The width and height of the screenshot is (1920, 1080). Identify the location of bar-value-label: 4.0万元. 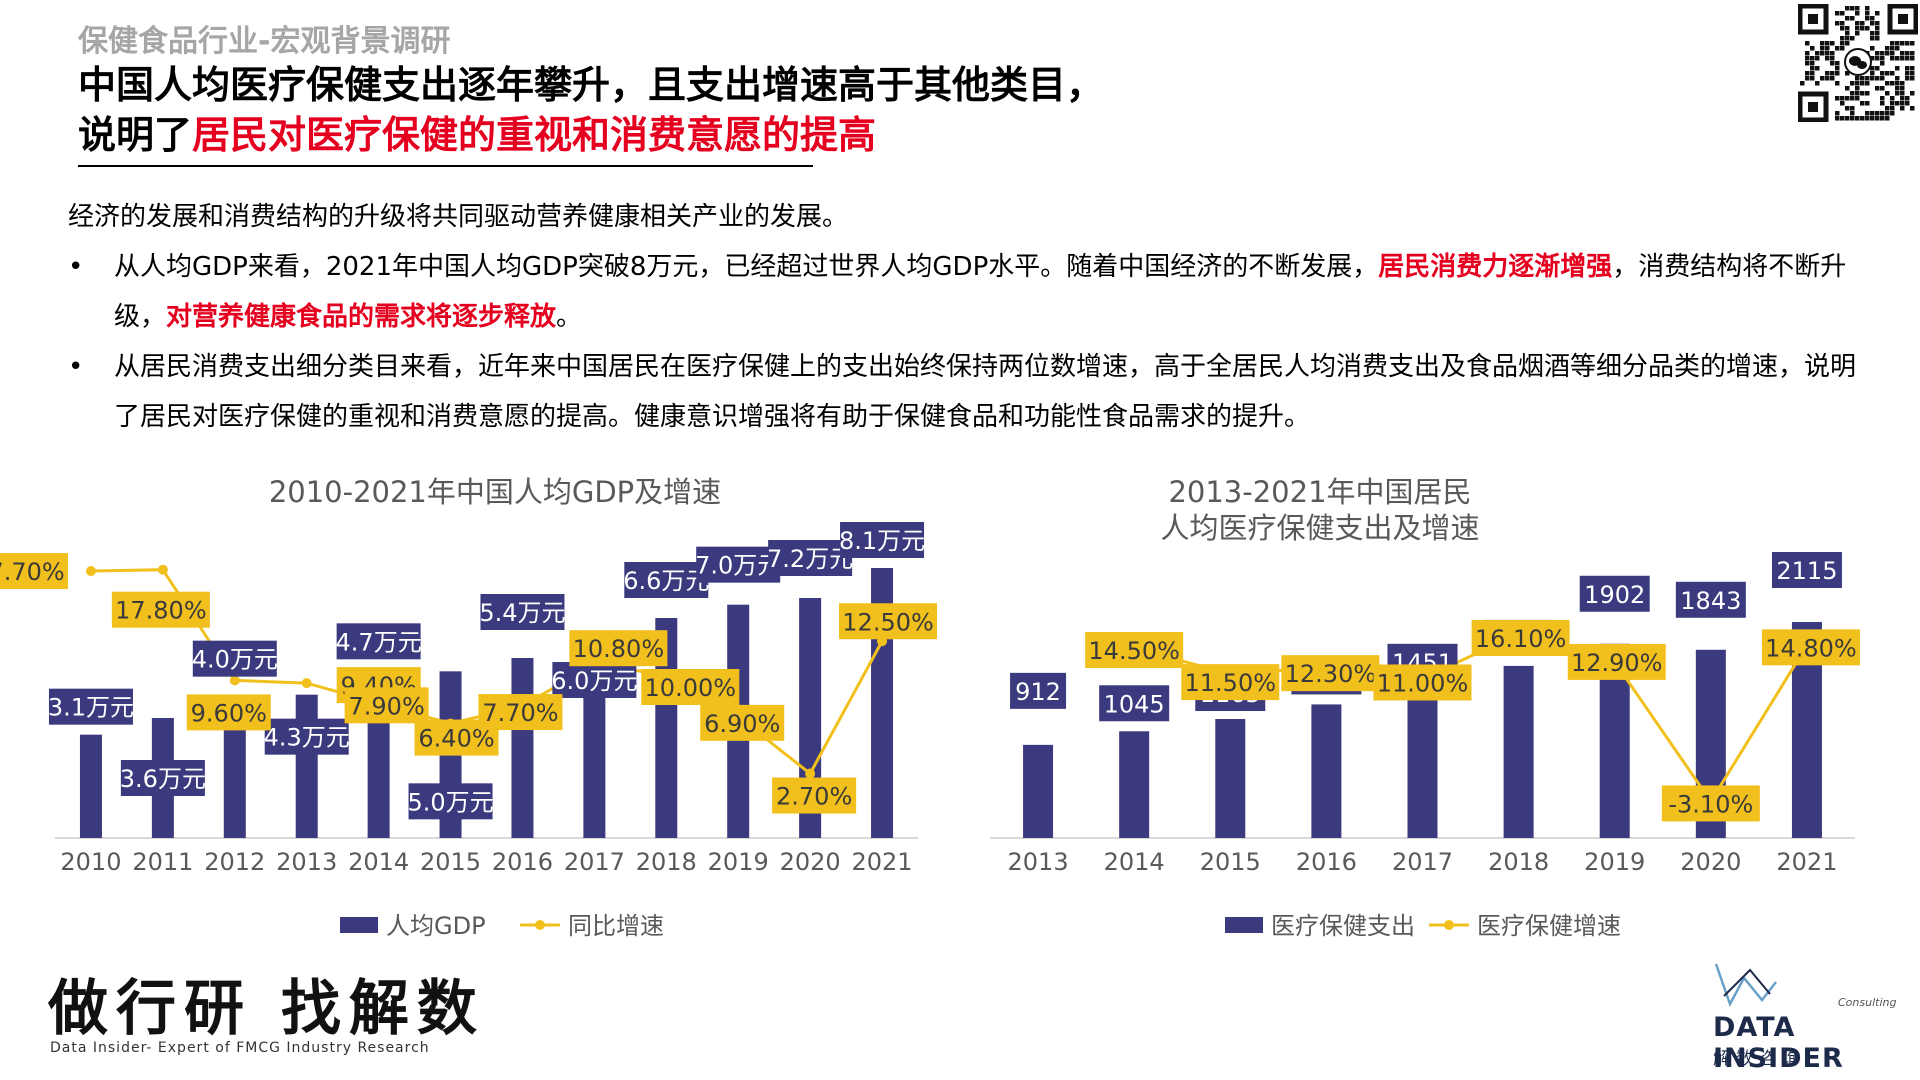
(235, 658).